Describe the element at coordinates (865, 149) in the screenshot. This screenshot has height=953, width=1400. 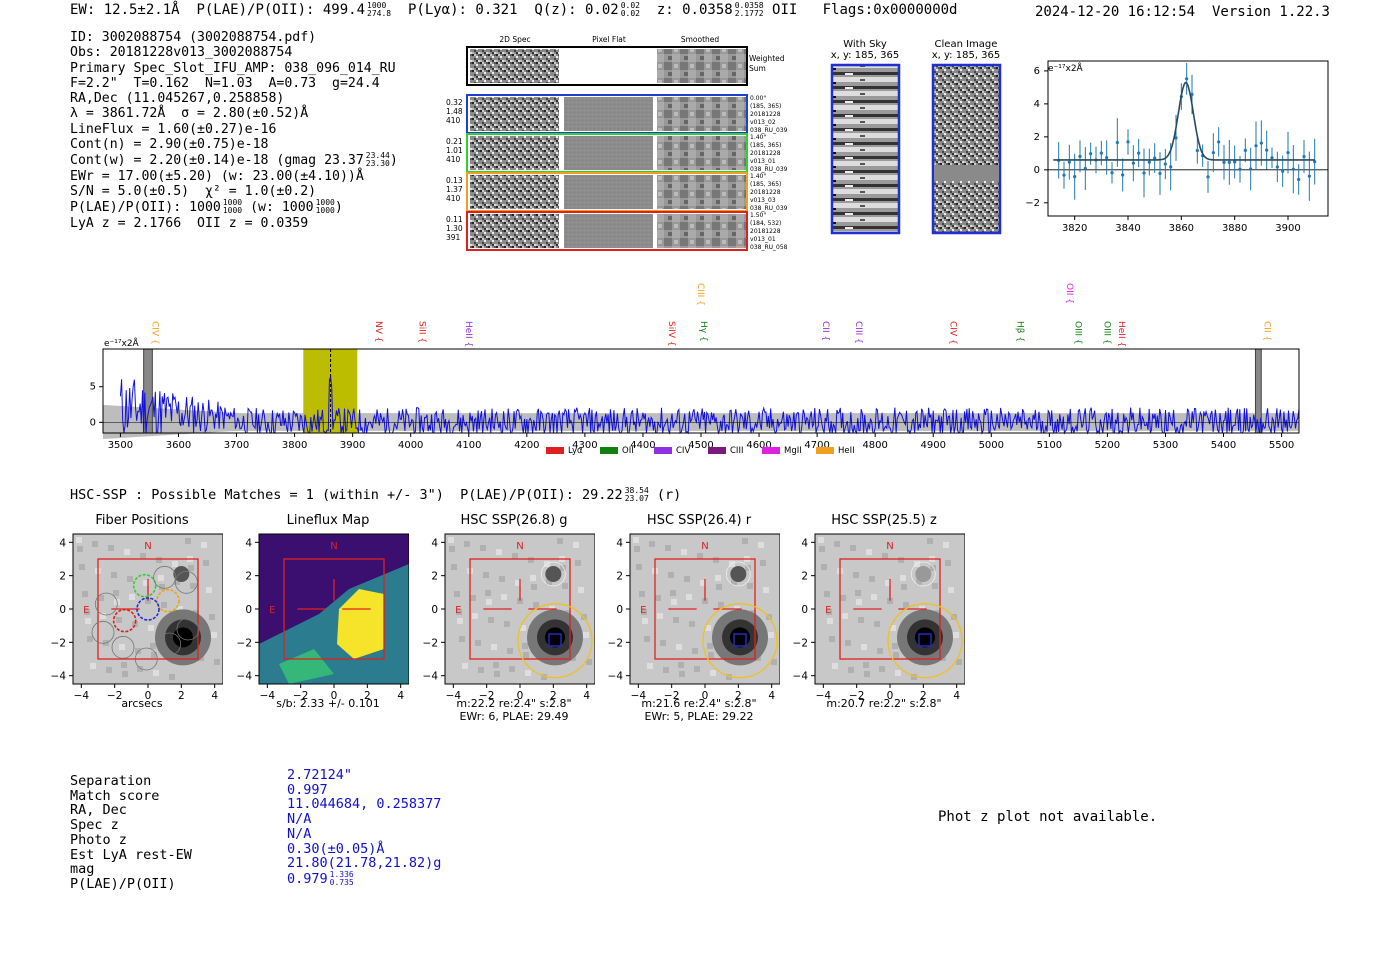
I see `with-sky-image` at that location.